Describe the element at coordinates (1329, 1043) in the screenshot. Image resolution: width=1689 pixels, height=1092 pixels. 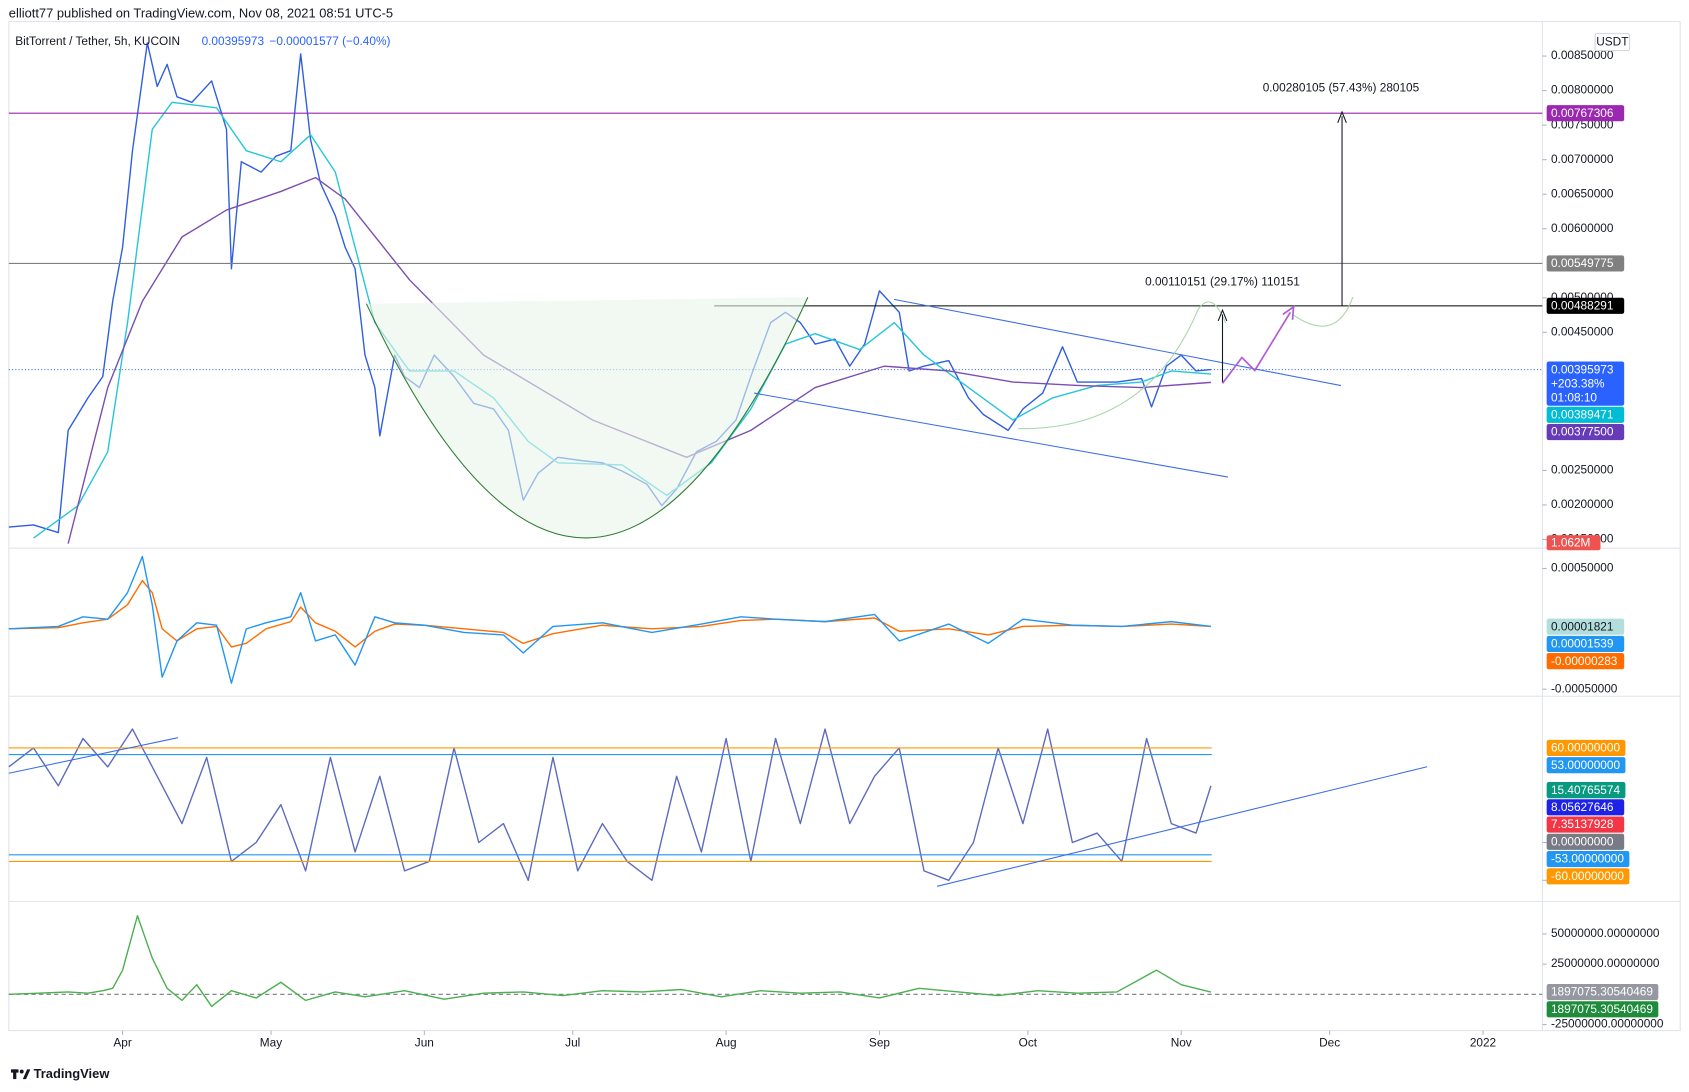
I see `x-tick-label: Dec` at that location.